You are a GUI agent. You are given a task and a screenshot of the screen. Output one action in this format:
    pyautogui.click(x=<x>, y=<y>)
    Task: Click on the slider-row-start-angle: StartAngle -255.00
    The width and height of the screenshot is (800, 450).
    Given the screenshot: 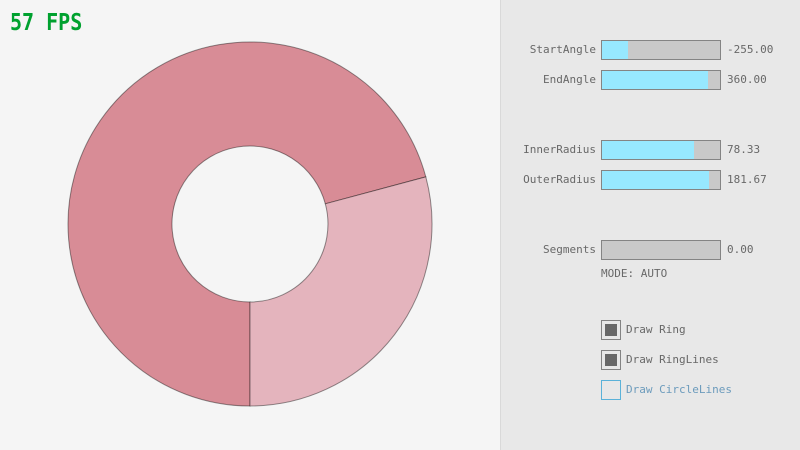 What is the action you would take?
    pyautogui.click(x=650, y=50)
    